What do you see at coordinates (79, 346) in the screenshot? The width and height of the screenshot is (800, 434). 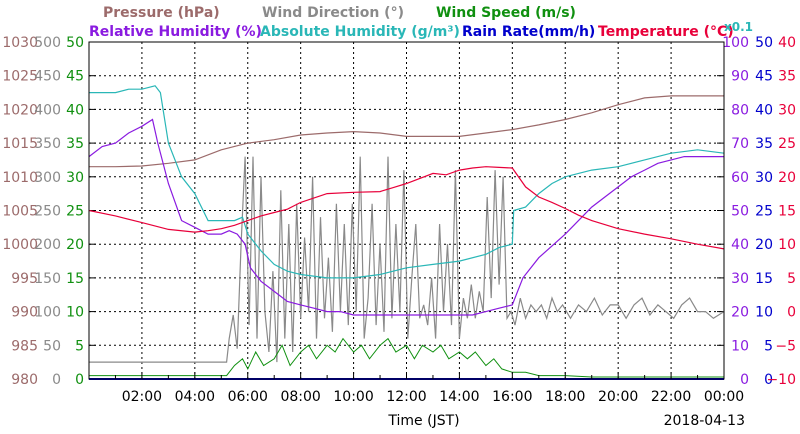 I see `left-tick-wind_speed: 5` at bounding box center [79, 346].